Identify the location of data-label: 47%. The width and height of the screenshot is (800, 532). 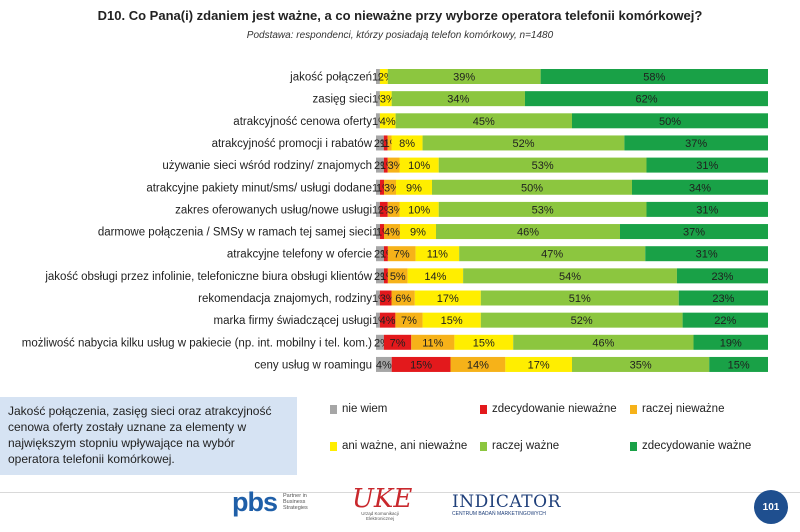
(552, 255).